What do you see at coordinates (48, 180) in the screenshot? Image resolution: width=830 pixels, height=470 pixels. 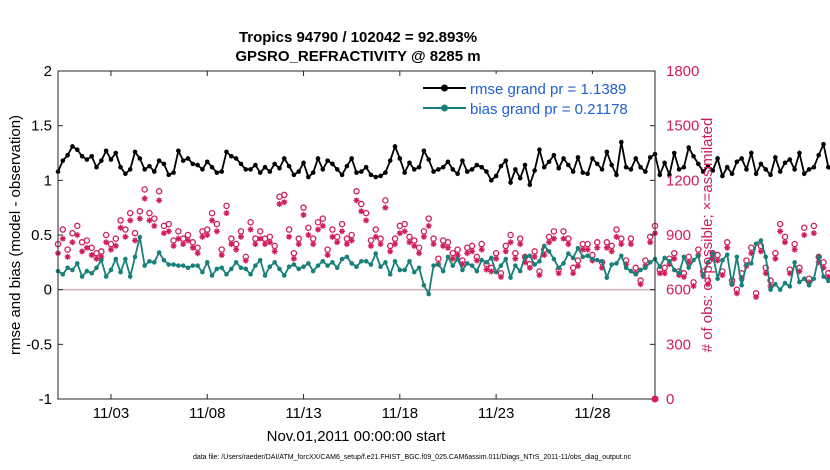 I see `y-left-tick-label: 1` at bounding box center [48, 180].